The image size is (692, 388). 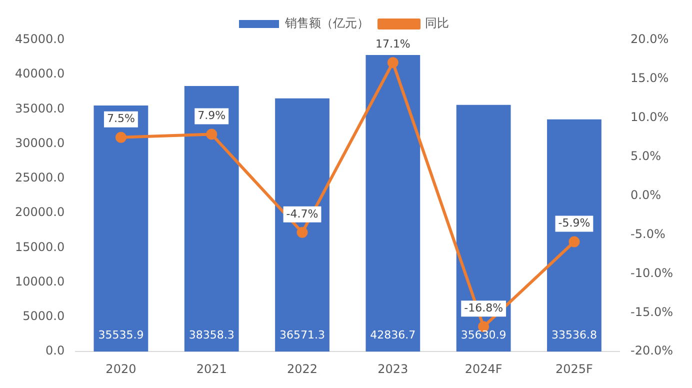 I want to click on y2-tick-label: 20.0%, so click(x=649, y=39).